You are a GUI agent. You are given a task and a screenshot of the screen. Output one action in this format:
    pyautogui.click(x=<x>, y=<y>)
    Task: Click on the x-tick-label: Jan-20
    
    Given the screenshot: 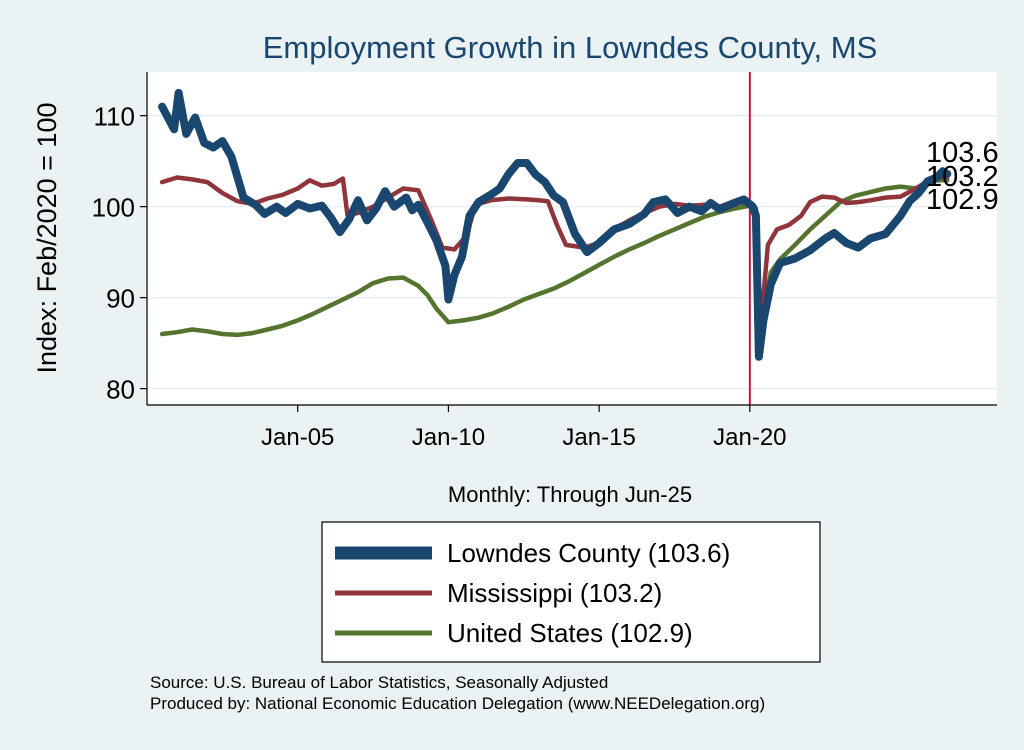 What is the action you would take?
    pyautogui.click(x=749, y=437)
    